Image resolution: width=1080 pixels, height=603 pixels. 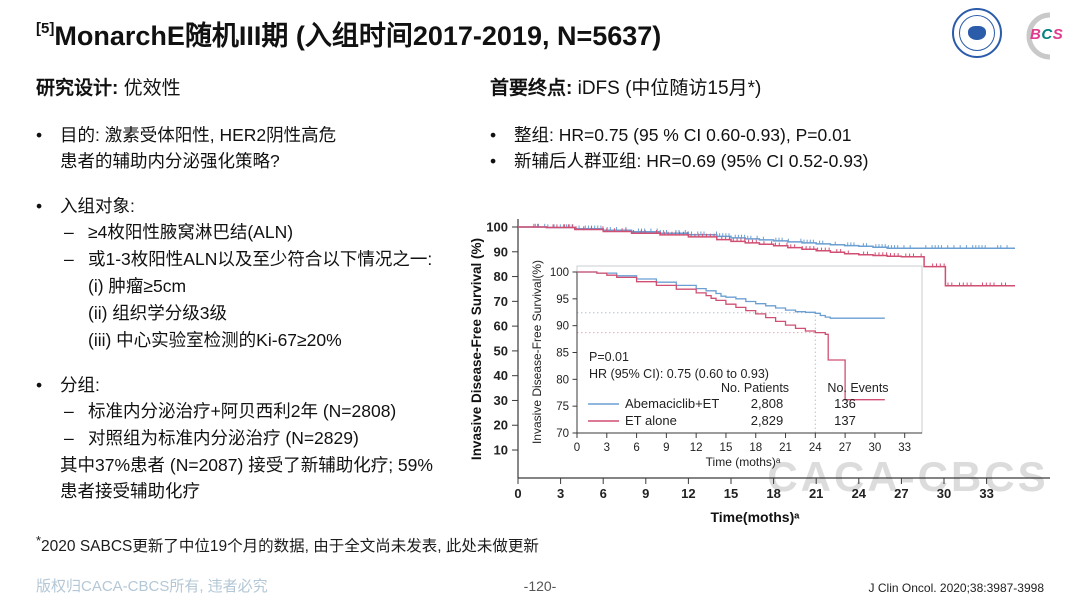 I want to click on enrollment-criterion-aln13-text: 或1-3枚阳性ALN以及至少符合以下情况之一:, so click(x=260, y=259).